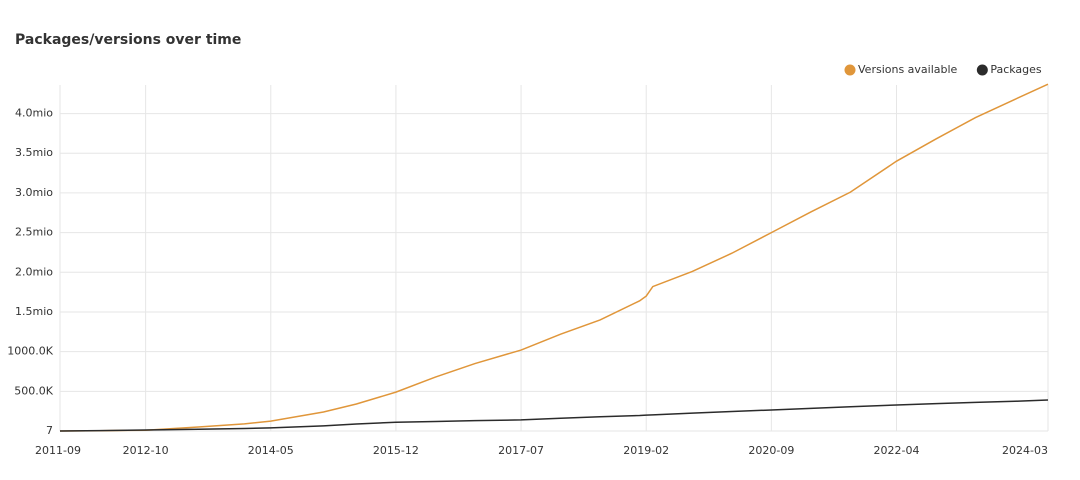  Describe the element at coordinates (128, 40) in the screenshot. I see `chart-title: Packages/versions over time` at that location.